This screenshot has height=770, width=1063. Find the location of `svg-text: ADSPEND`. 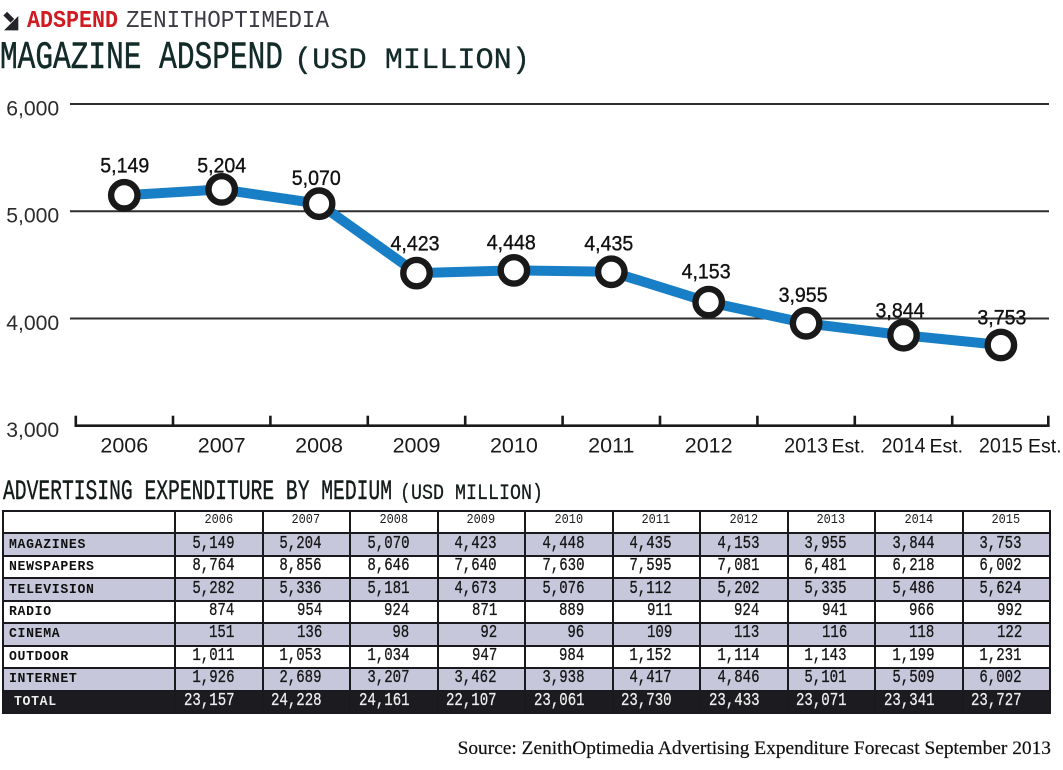

svg-text: ADSPEND is located at coordinates (72, 20).